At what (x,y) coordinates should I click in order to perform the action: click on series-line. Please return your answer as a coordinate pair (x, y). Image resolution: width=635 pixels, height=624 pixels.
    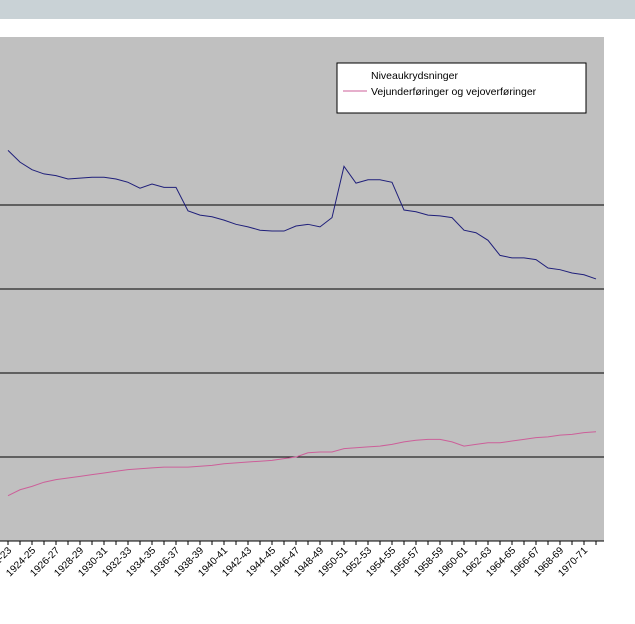
    Looking at the image, I should click on (302, 464).